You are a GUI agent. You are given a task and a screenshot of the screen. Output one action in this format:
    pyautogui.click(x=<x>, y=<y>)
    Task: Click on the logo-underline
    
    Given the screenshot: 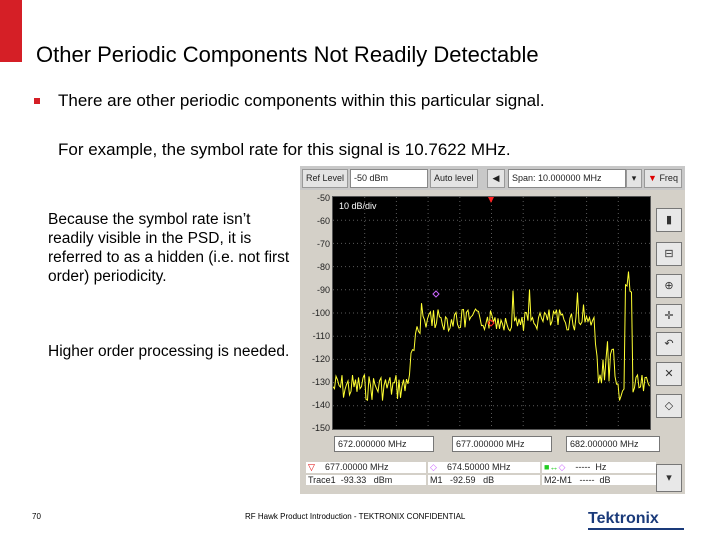 What is the action you would take?
    pyautogui.click(x=636, y=529)
    